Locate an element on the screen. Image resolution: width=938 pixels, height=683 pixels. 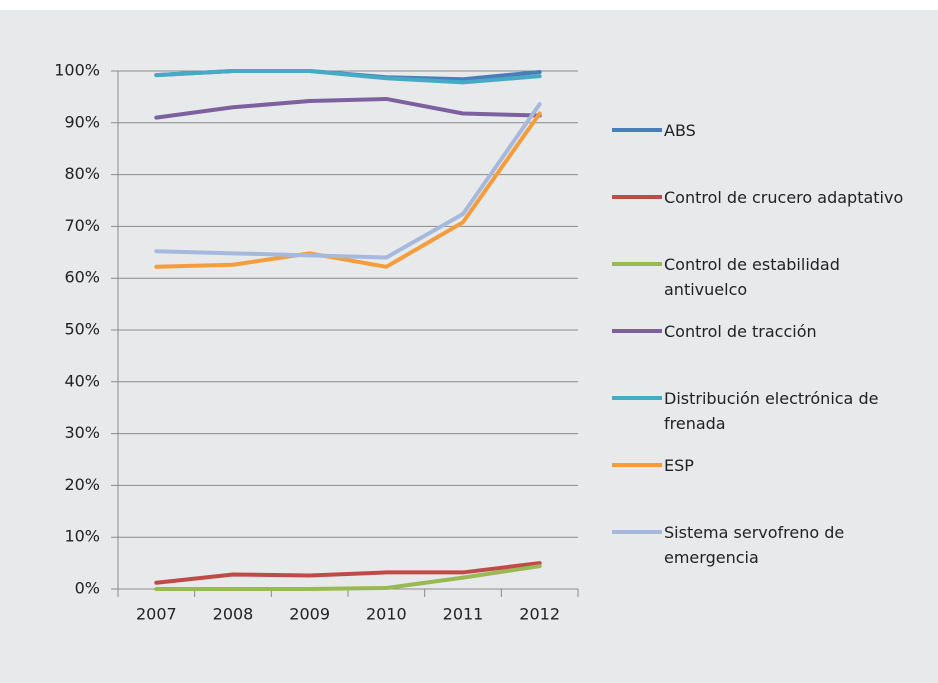
legend-label: Sistema servofreno de emergencia is located at coordinates (754, 545).